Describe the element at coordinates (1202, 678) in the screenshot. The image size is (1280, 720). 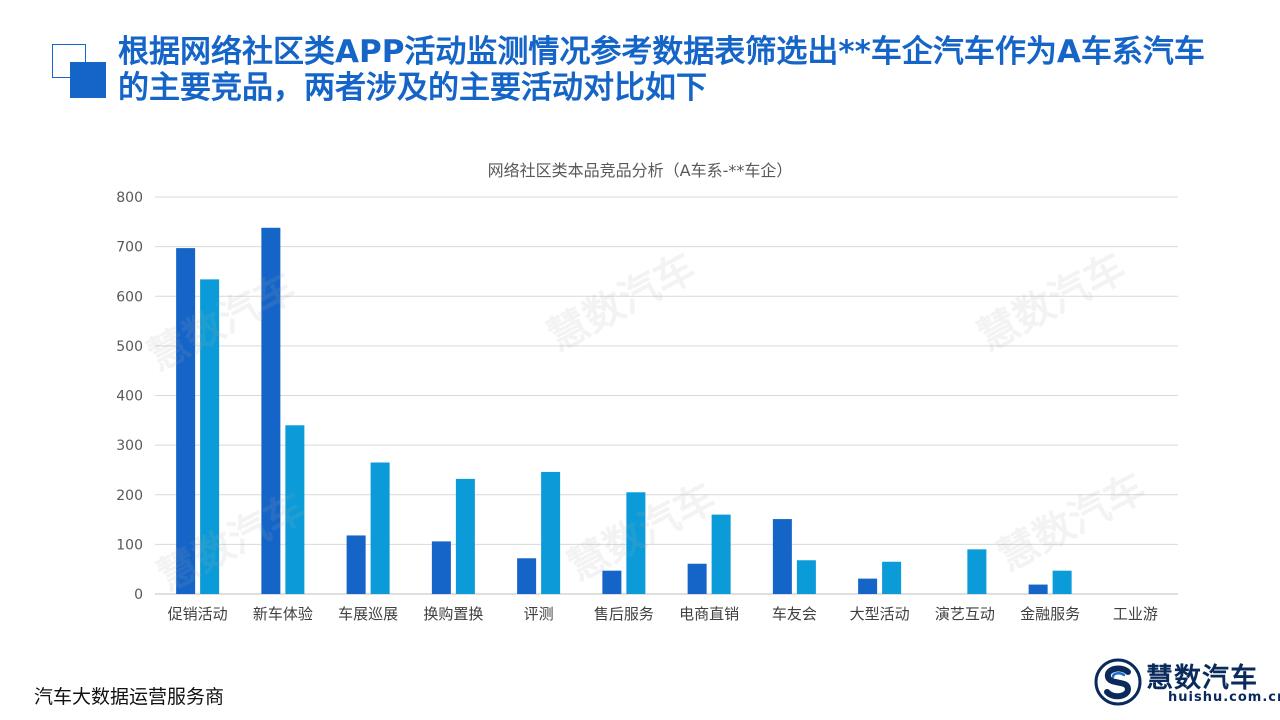
I see `logo-name: 慧数汽车` at that location.